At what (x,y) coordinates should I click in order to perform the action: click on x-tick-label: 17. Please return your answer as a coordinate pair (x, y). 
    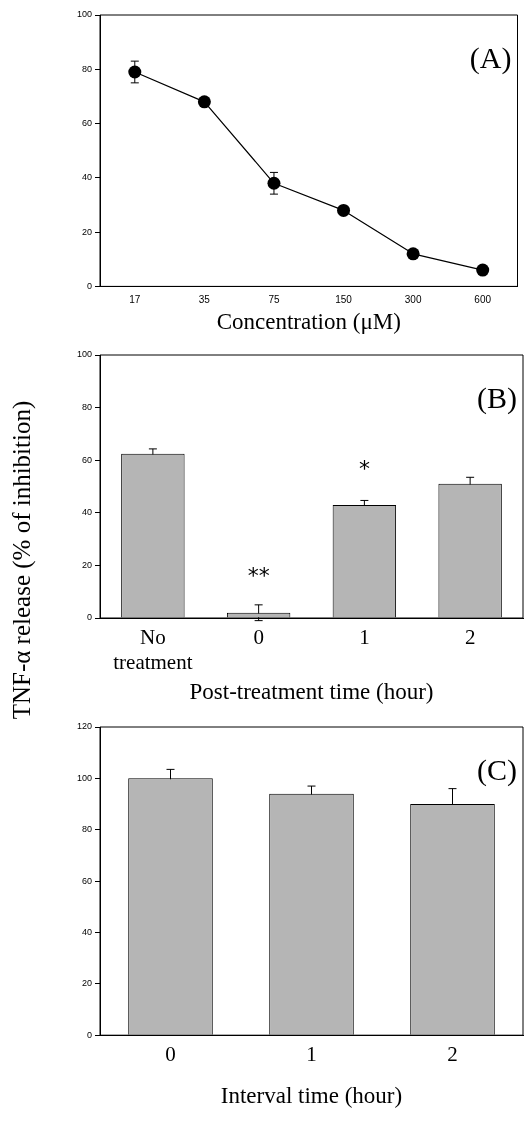
    Looking at the image, I should click on (135, 300).